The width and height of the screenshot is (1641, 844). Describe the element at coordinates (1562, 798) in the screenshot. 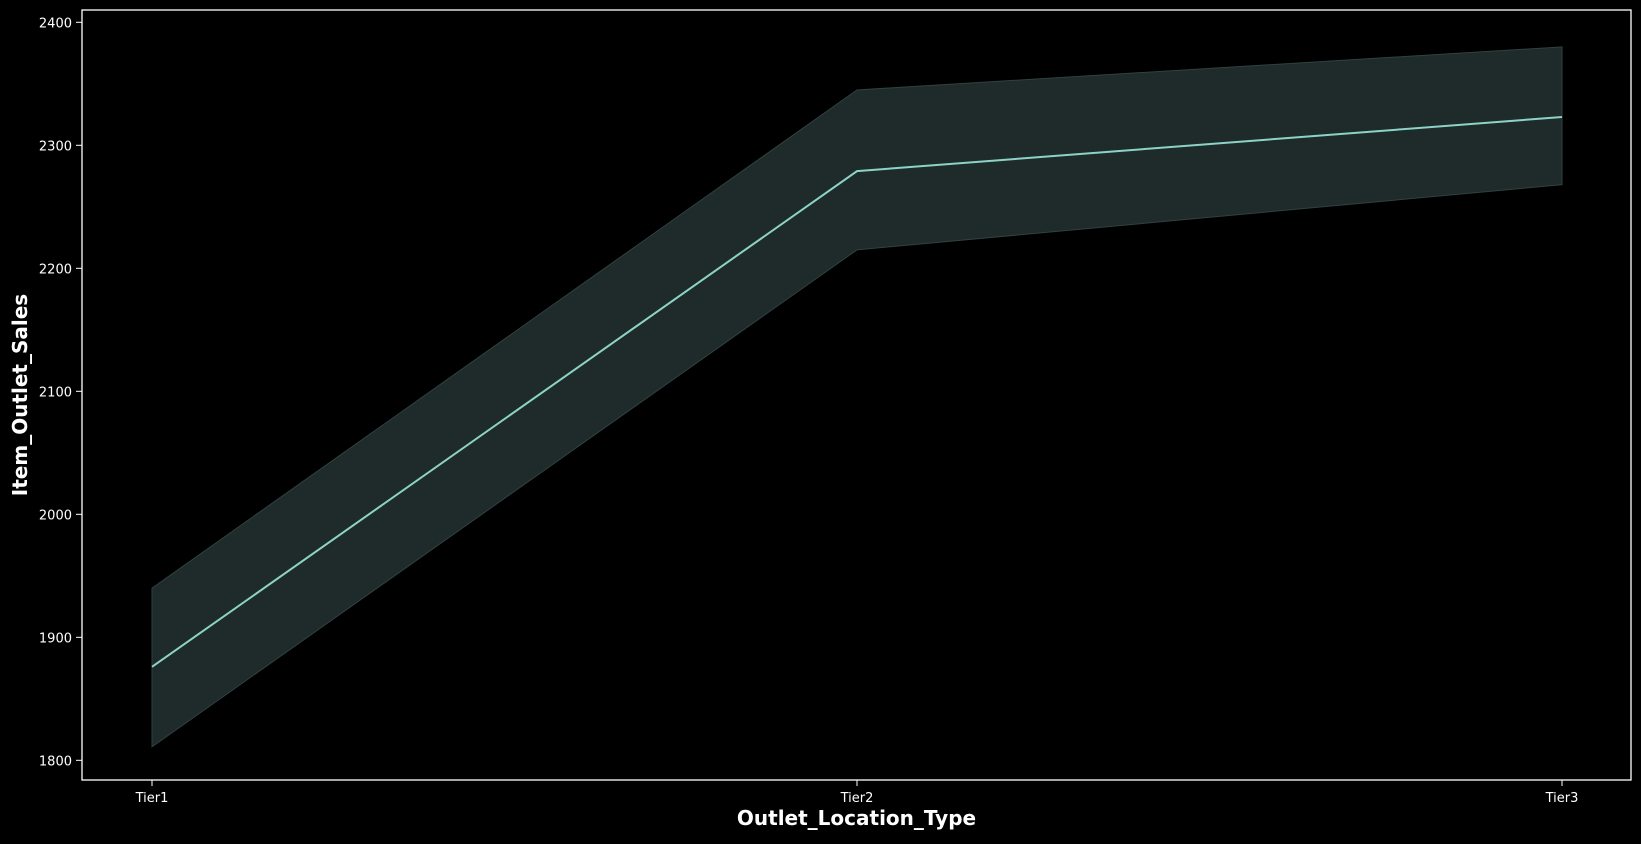

I see `x-tick-label: Tier3` at that location.